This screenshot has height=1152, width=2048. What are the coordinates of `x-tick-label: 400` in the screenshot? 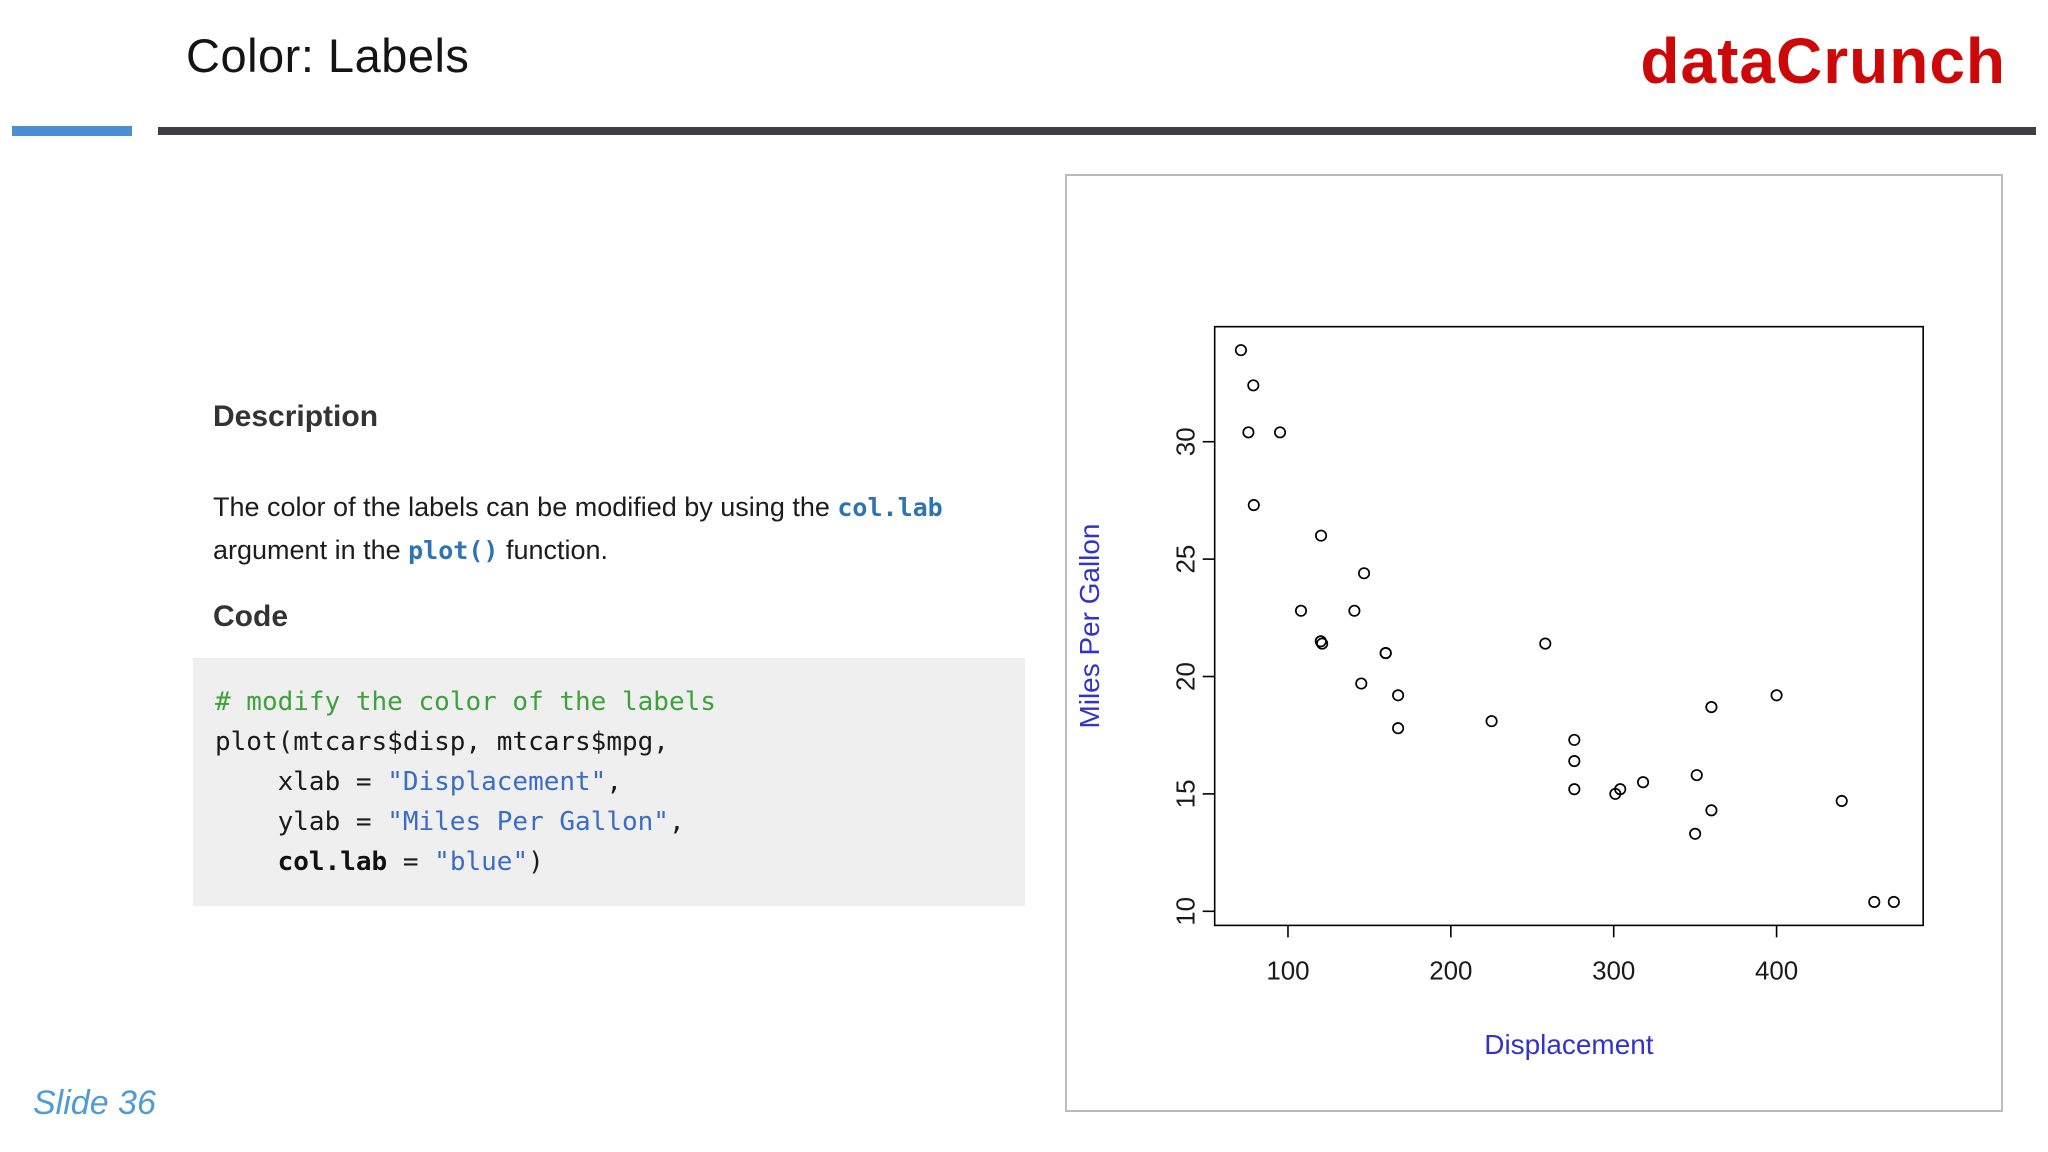 It's located at (1776, 971).